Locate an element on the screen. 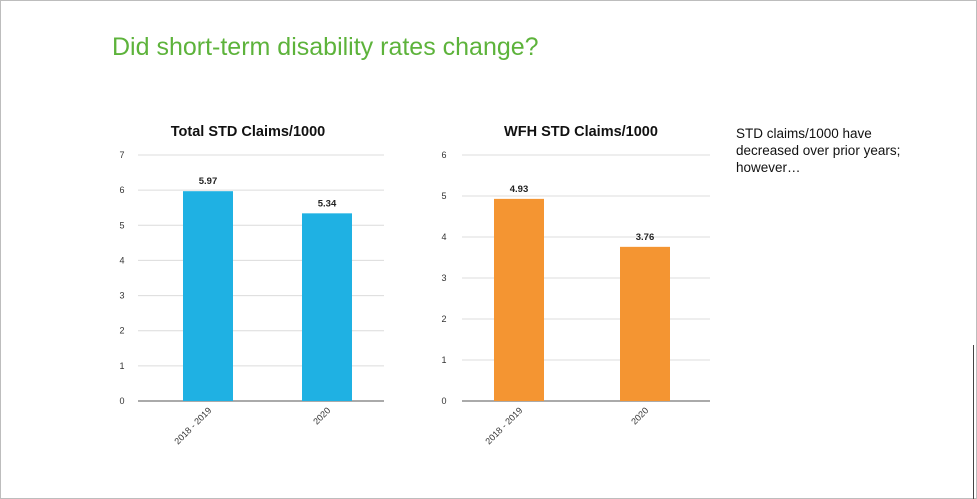  slide-title: Did short-term disability rates change? is located at coordinates (325, 47).